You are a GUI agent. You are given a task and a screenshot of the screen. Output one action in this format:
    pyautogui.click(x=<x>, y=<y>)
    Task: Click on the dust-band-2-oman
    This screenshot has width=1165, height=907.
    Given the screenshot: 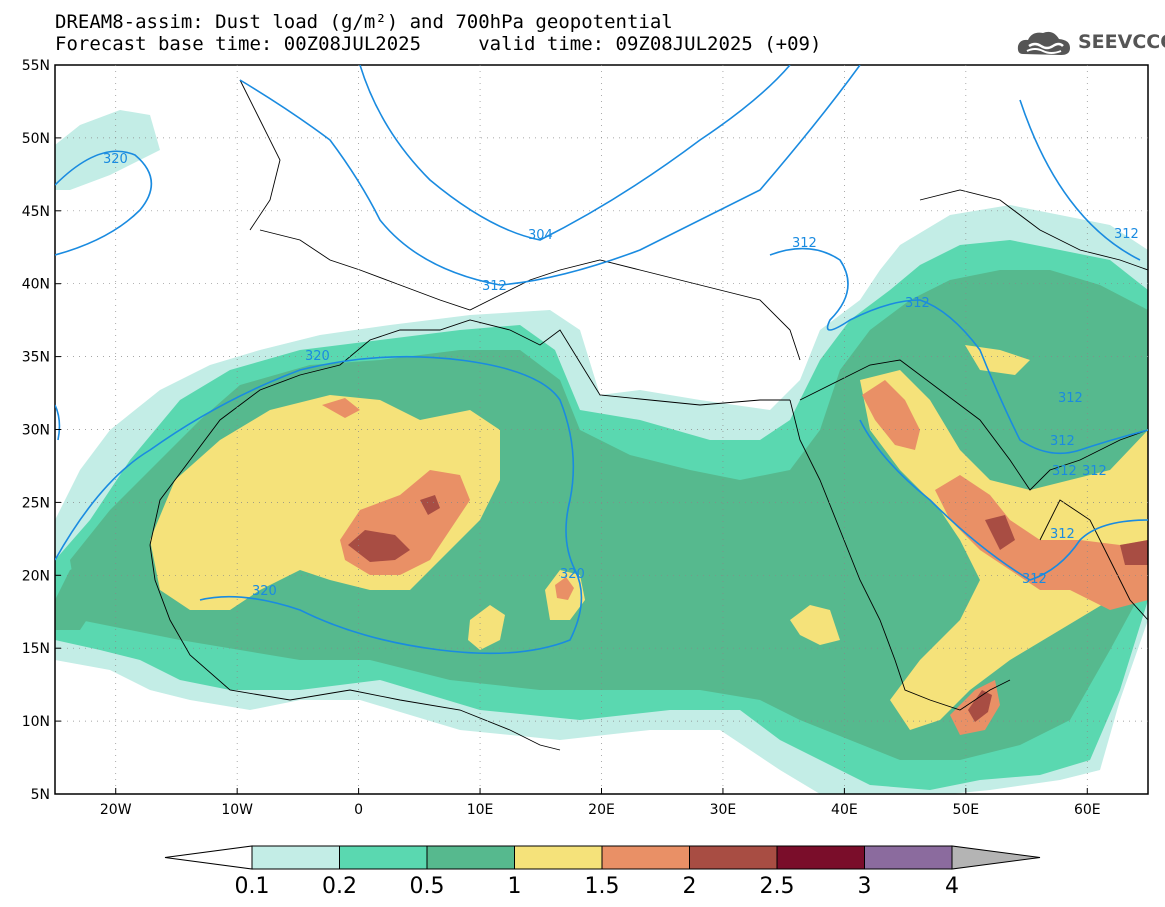 What is the action you would take?
    pyautogui.click(x=1134, y=552)
    